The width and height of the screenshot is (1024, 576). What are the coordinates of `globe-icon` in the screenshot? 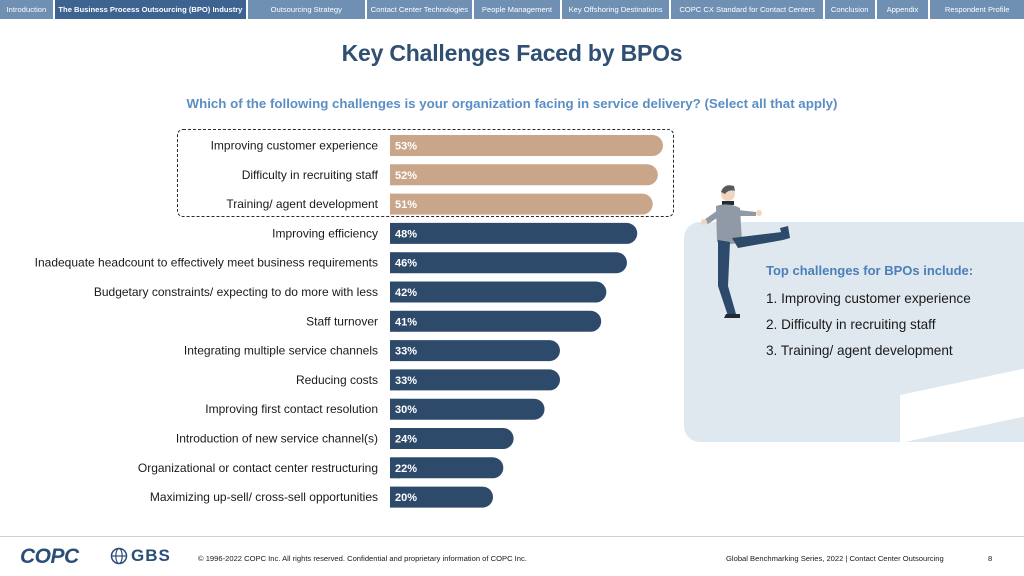 It's located at (119, 556).